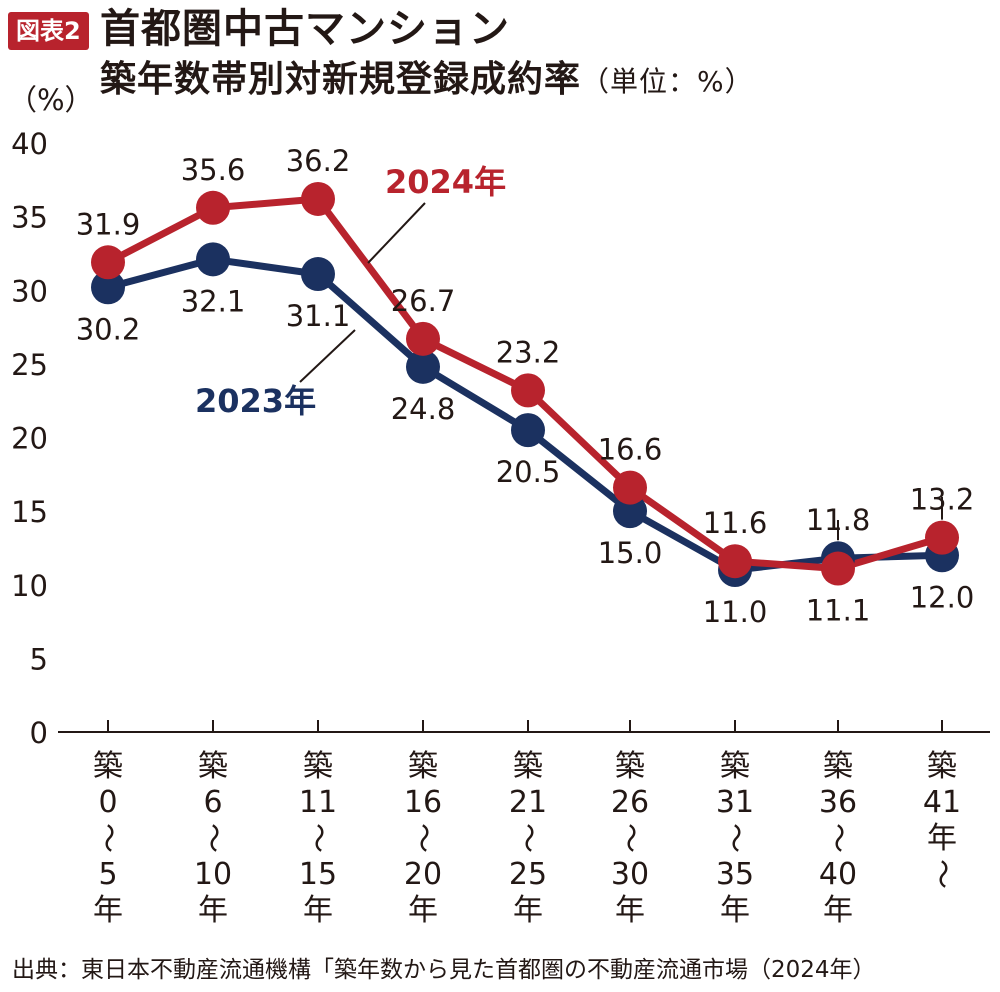  I want to click on y-tick-label: 10, so click(29, 586).